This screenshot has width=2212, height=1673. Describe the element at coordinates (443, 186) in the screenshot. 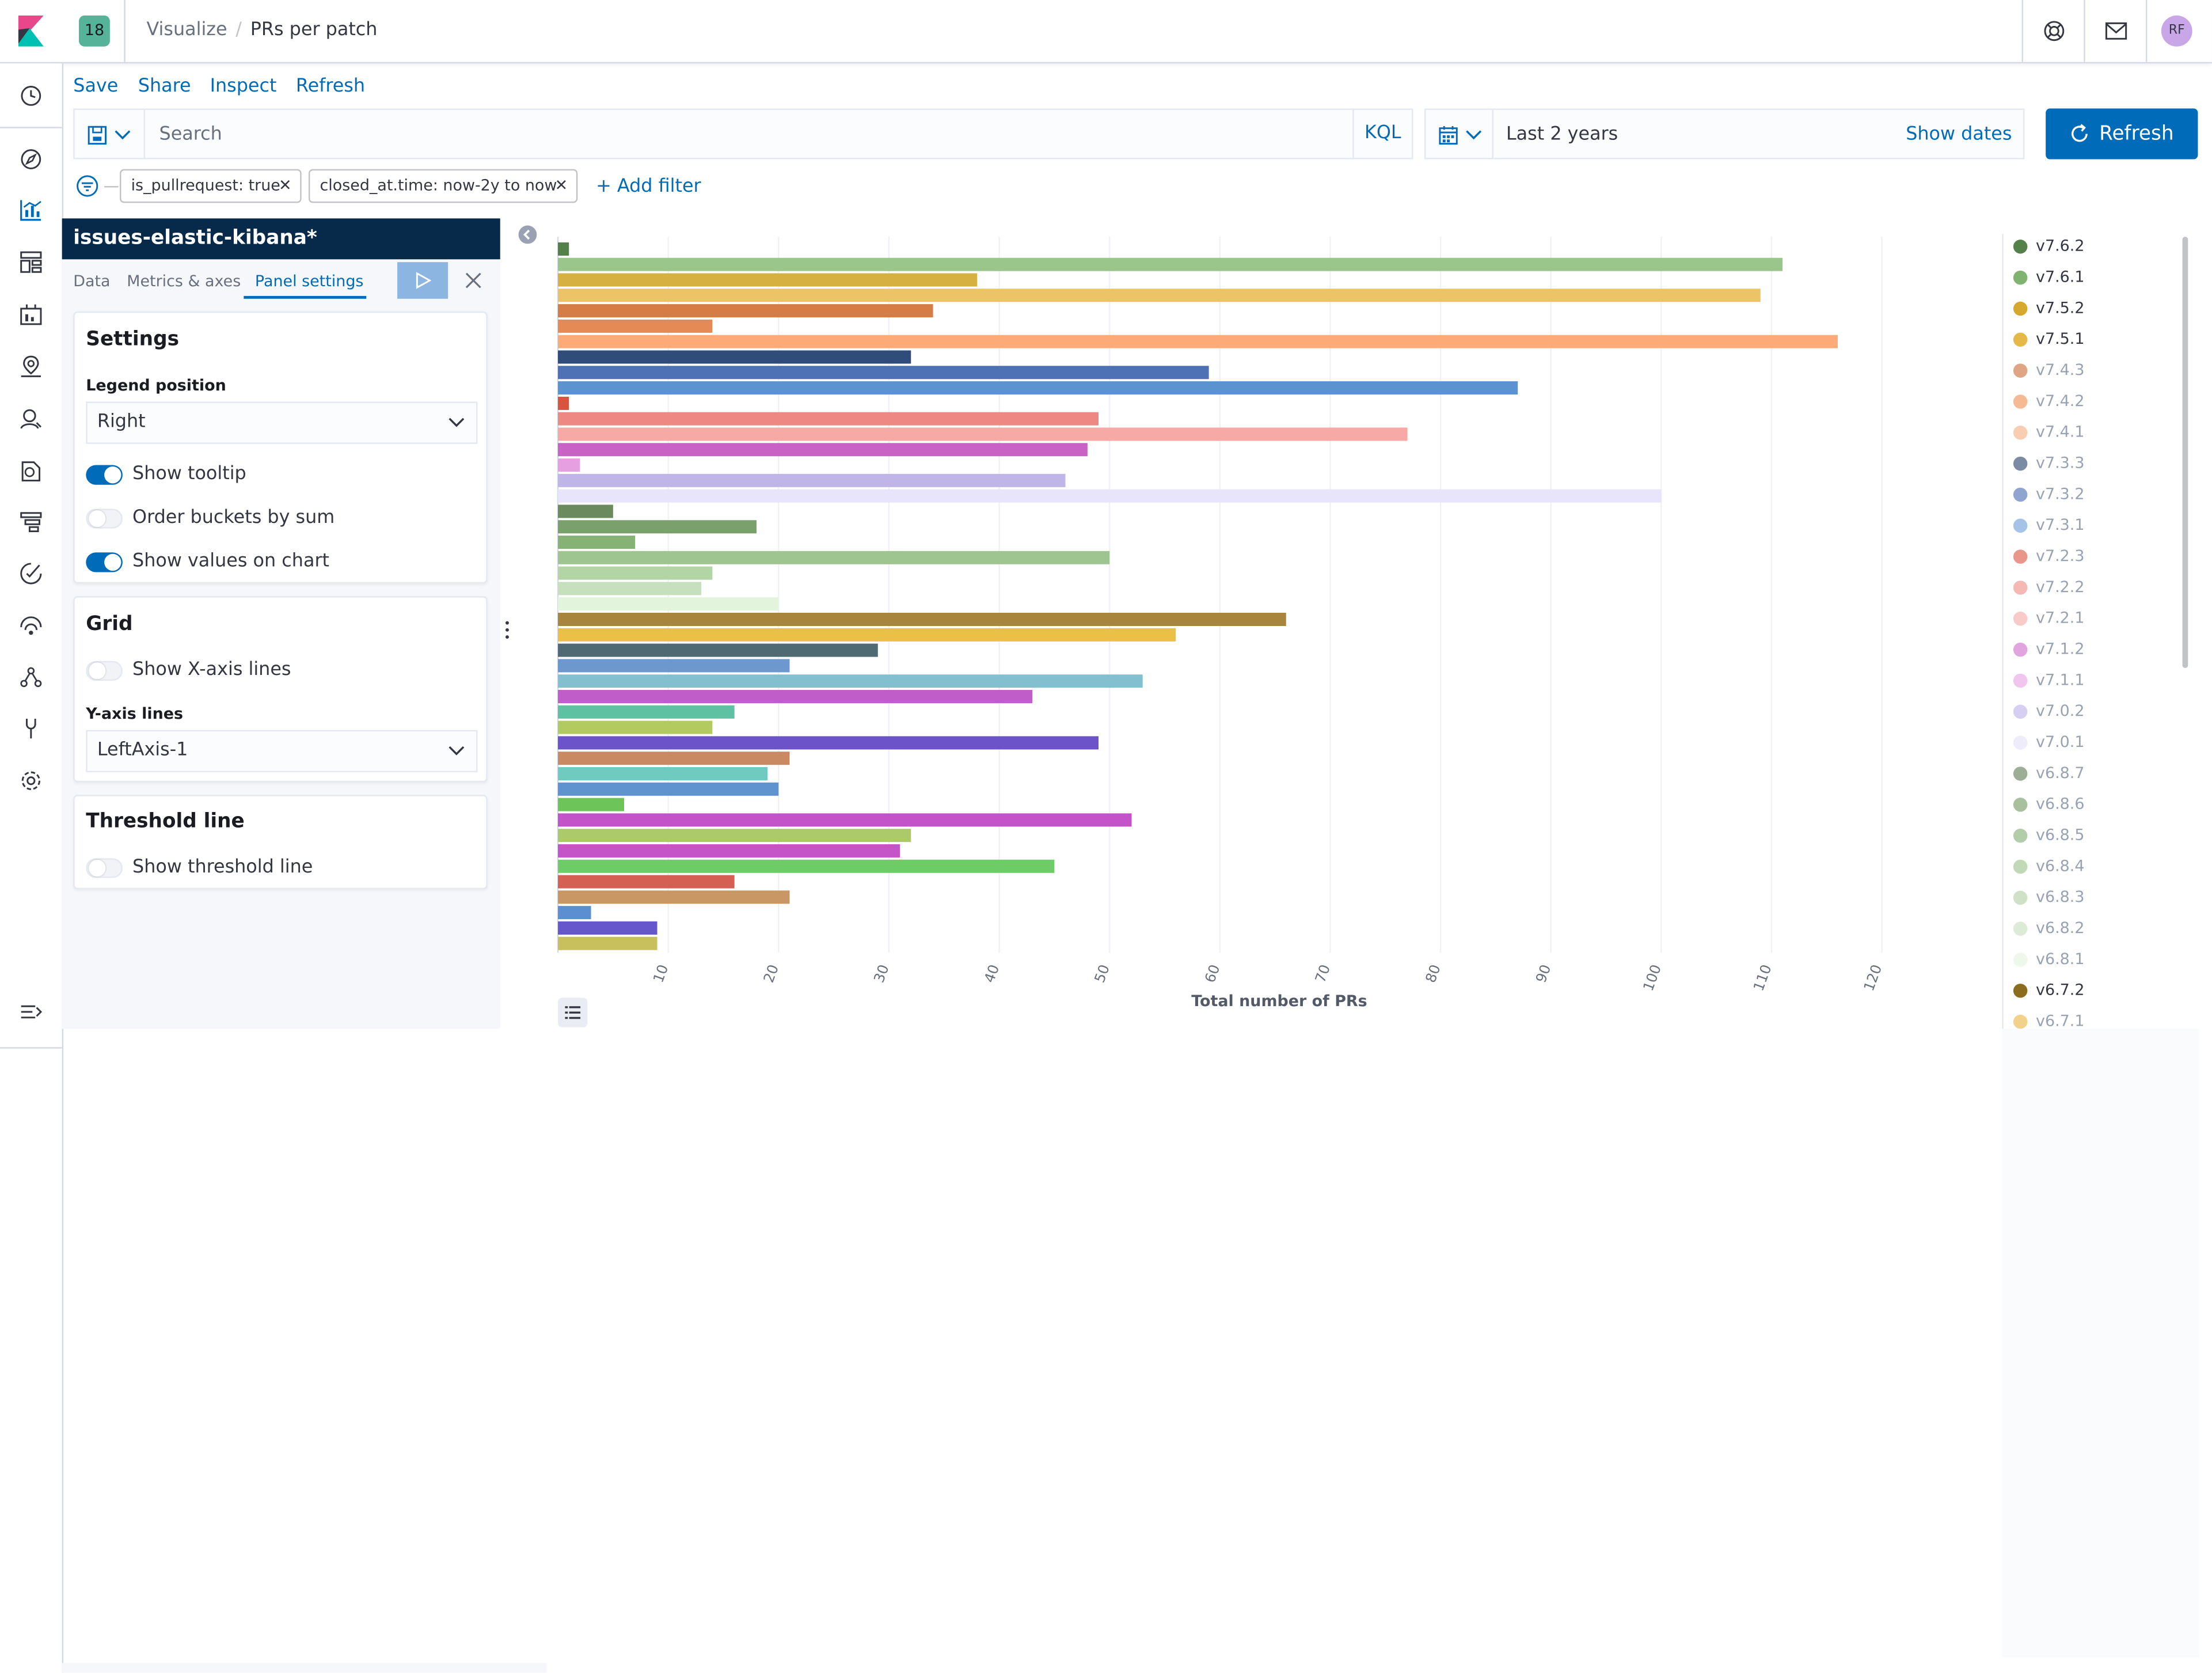

I see `filter-pill: closed_at.time: now-2y to now ✕` at that location.